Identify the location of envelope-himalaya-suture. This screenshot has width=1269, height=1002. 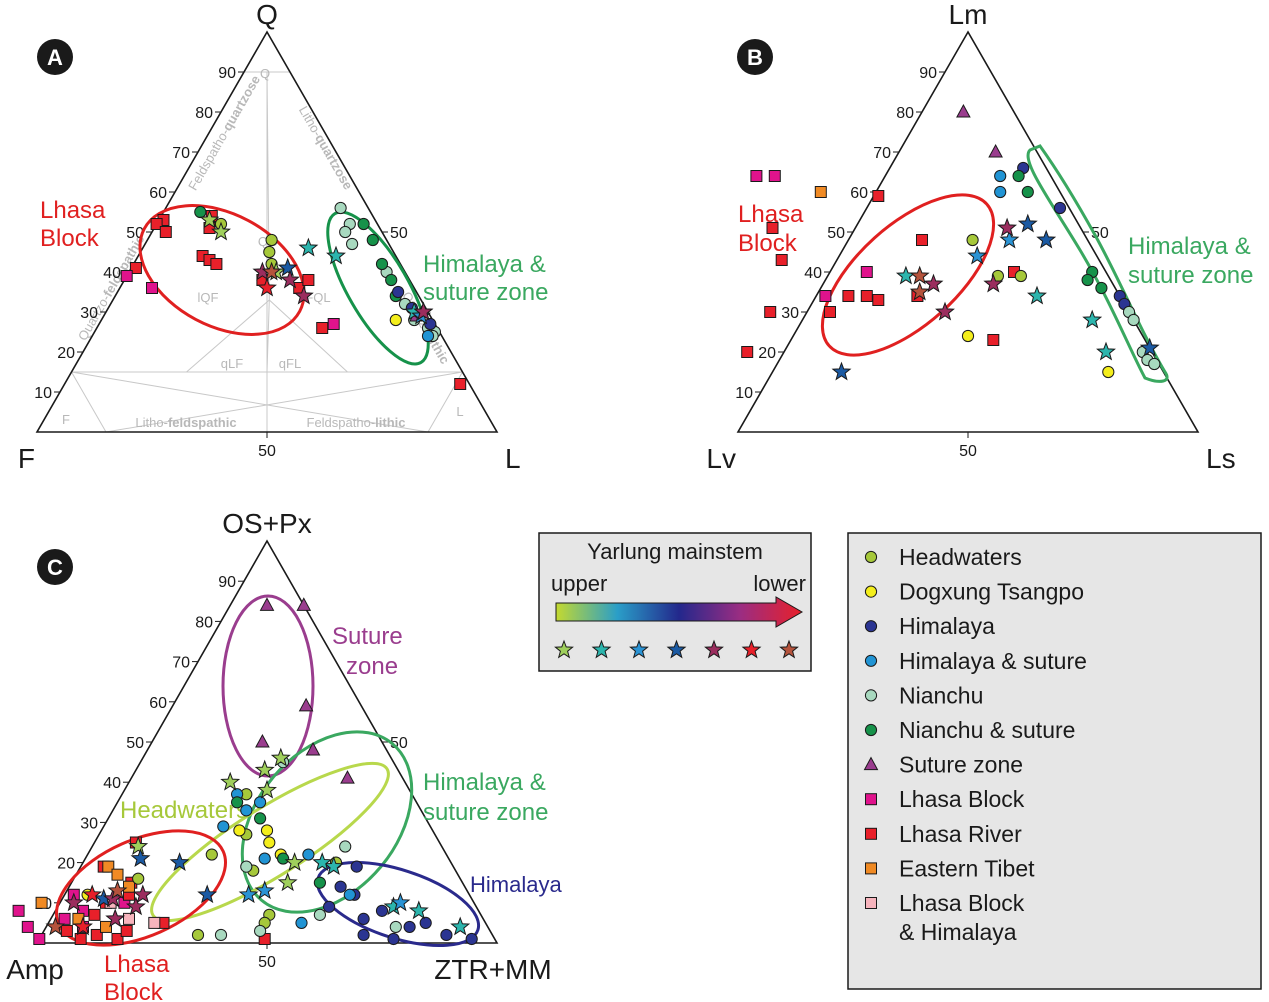
(327, 822).